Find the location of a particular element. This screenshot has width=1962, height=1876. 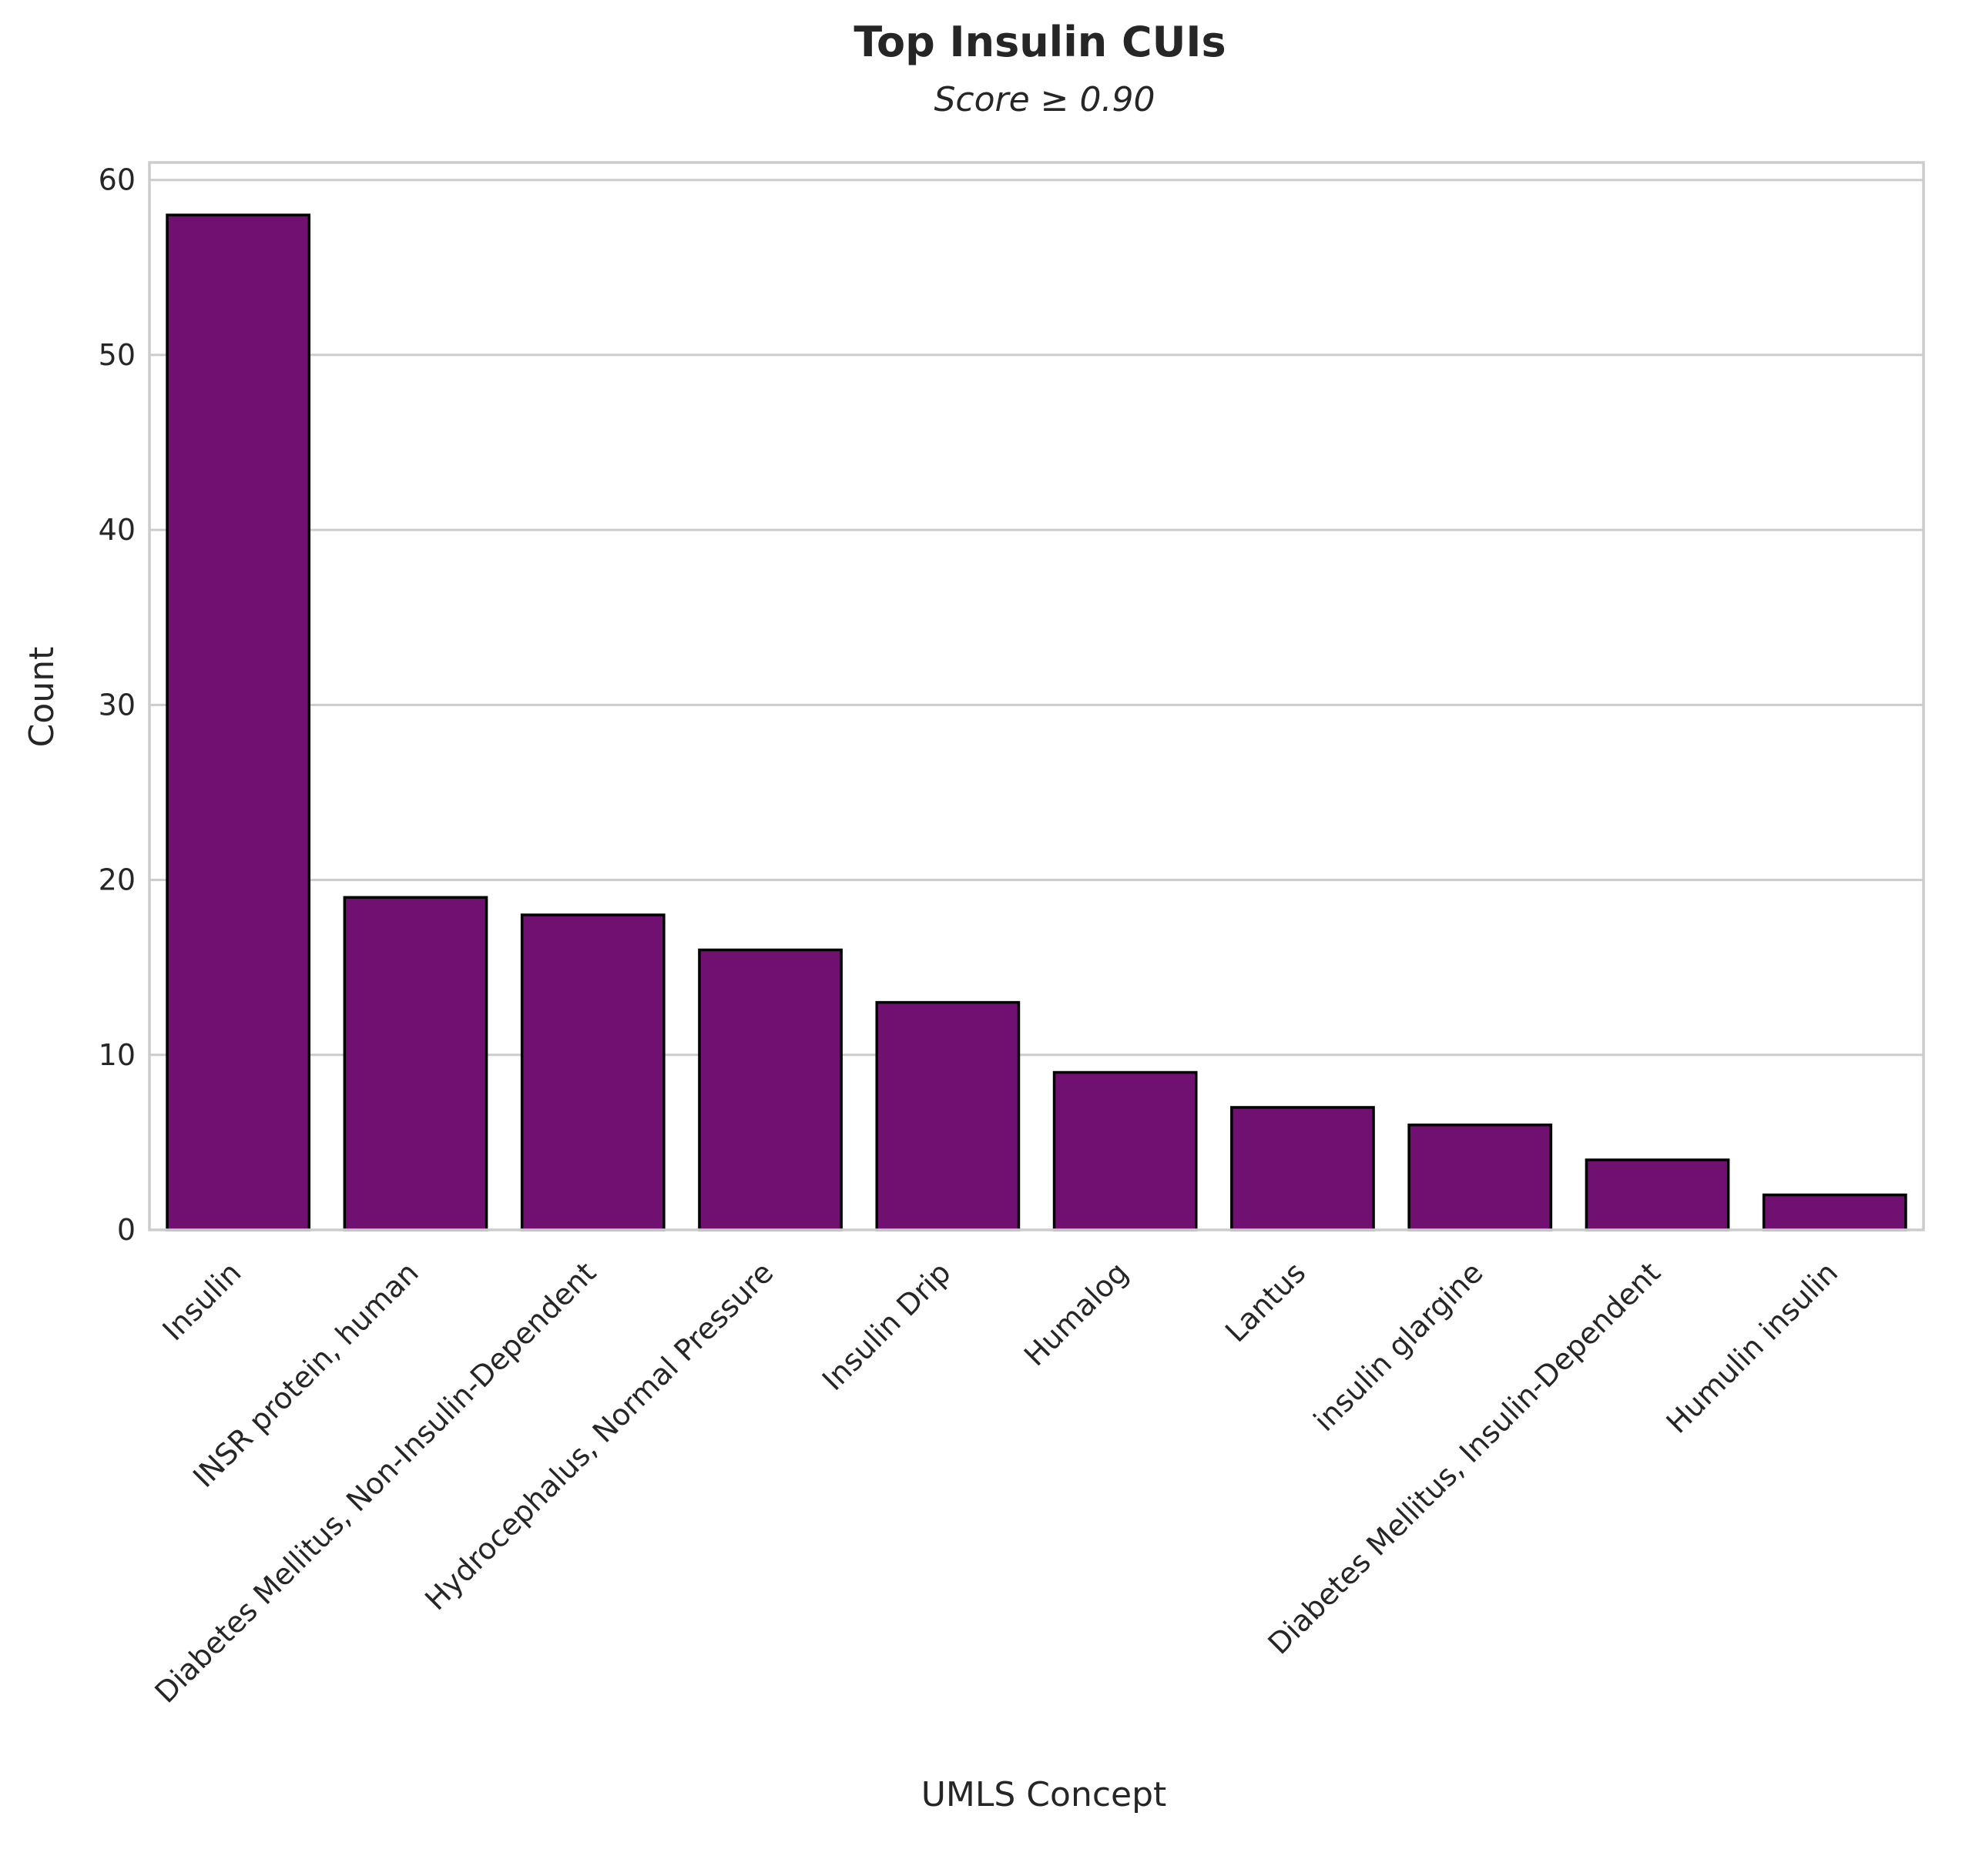

y-tick-label: 0 is located at coordinates (127, 1230).